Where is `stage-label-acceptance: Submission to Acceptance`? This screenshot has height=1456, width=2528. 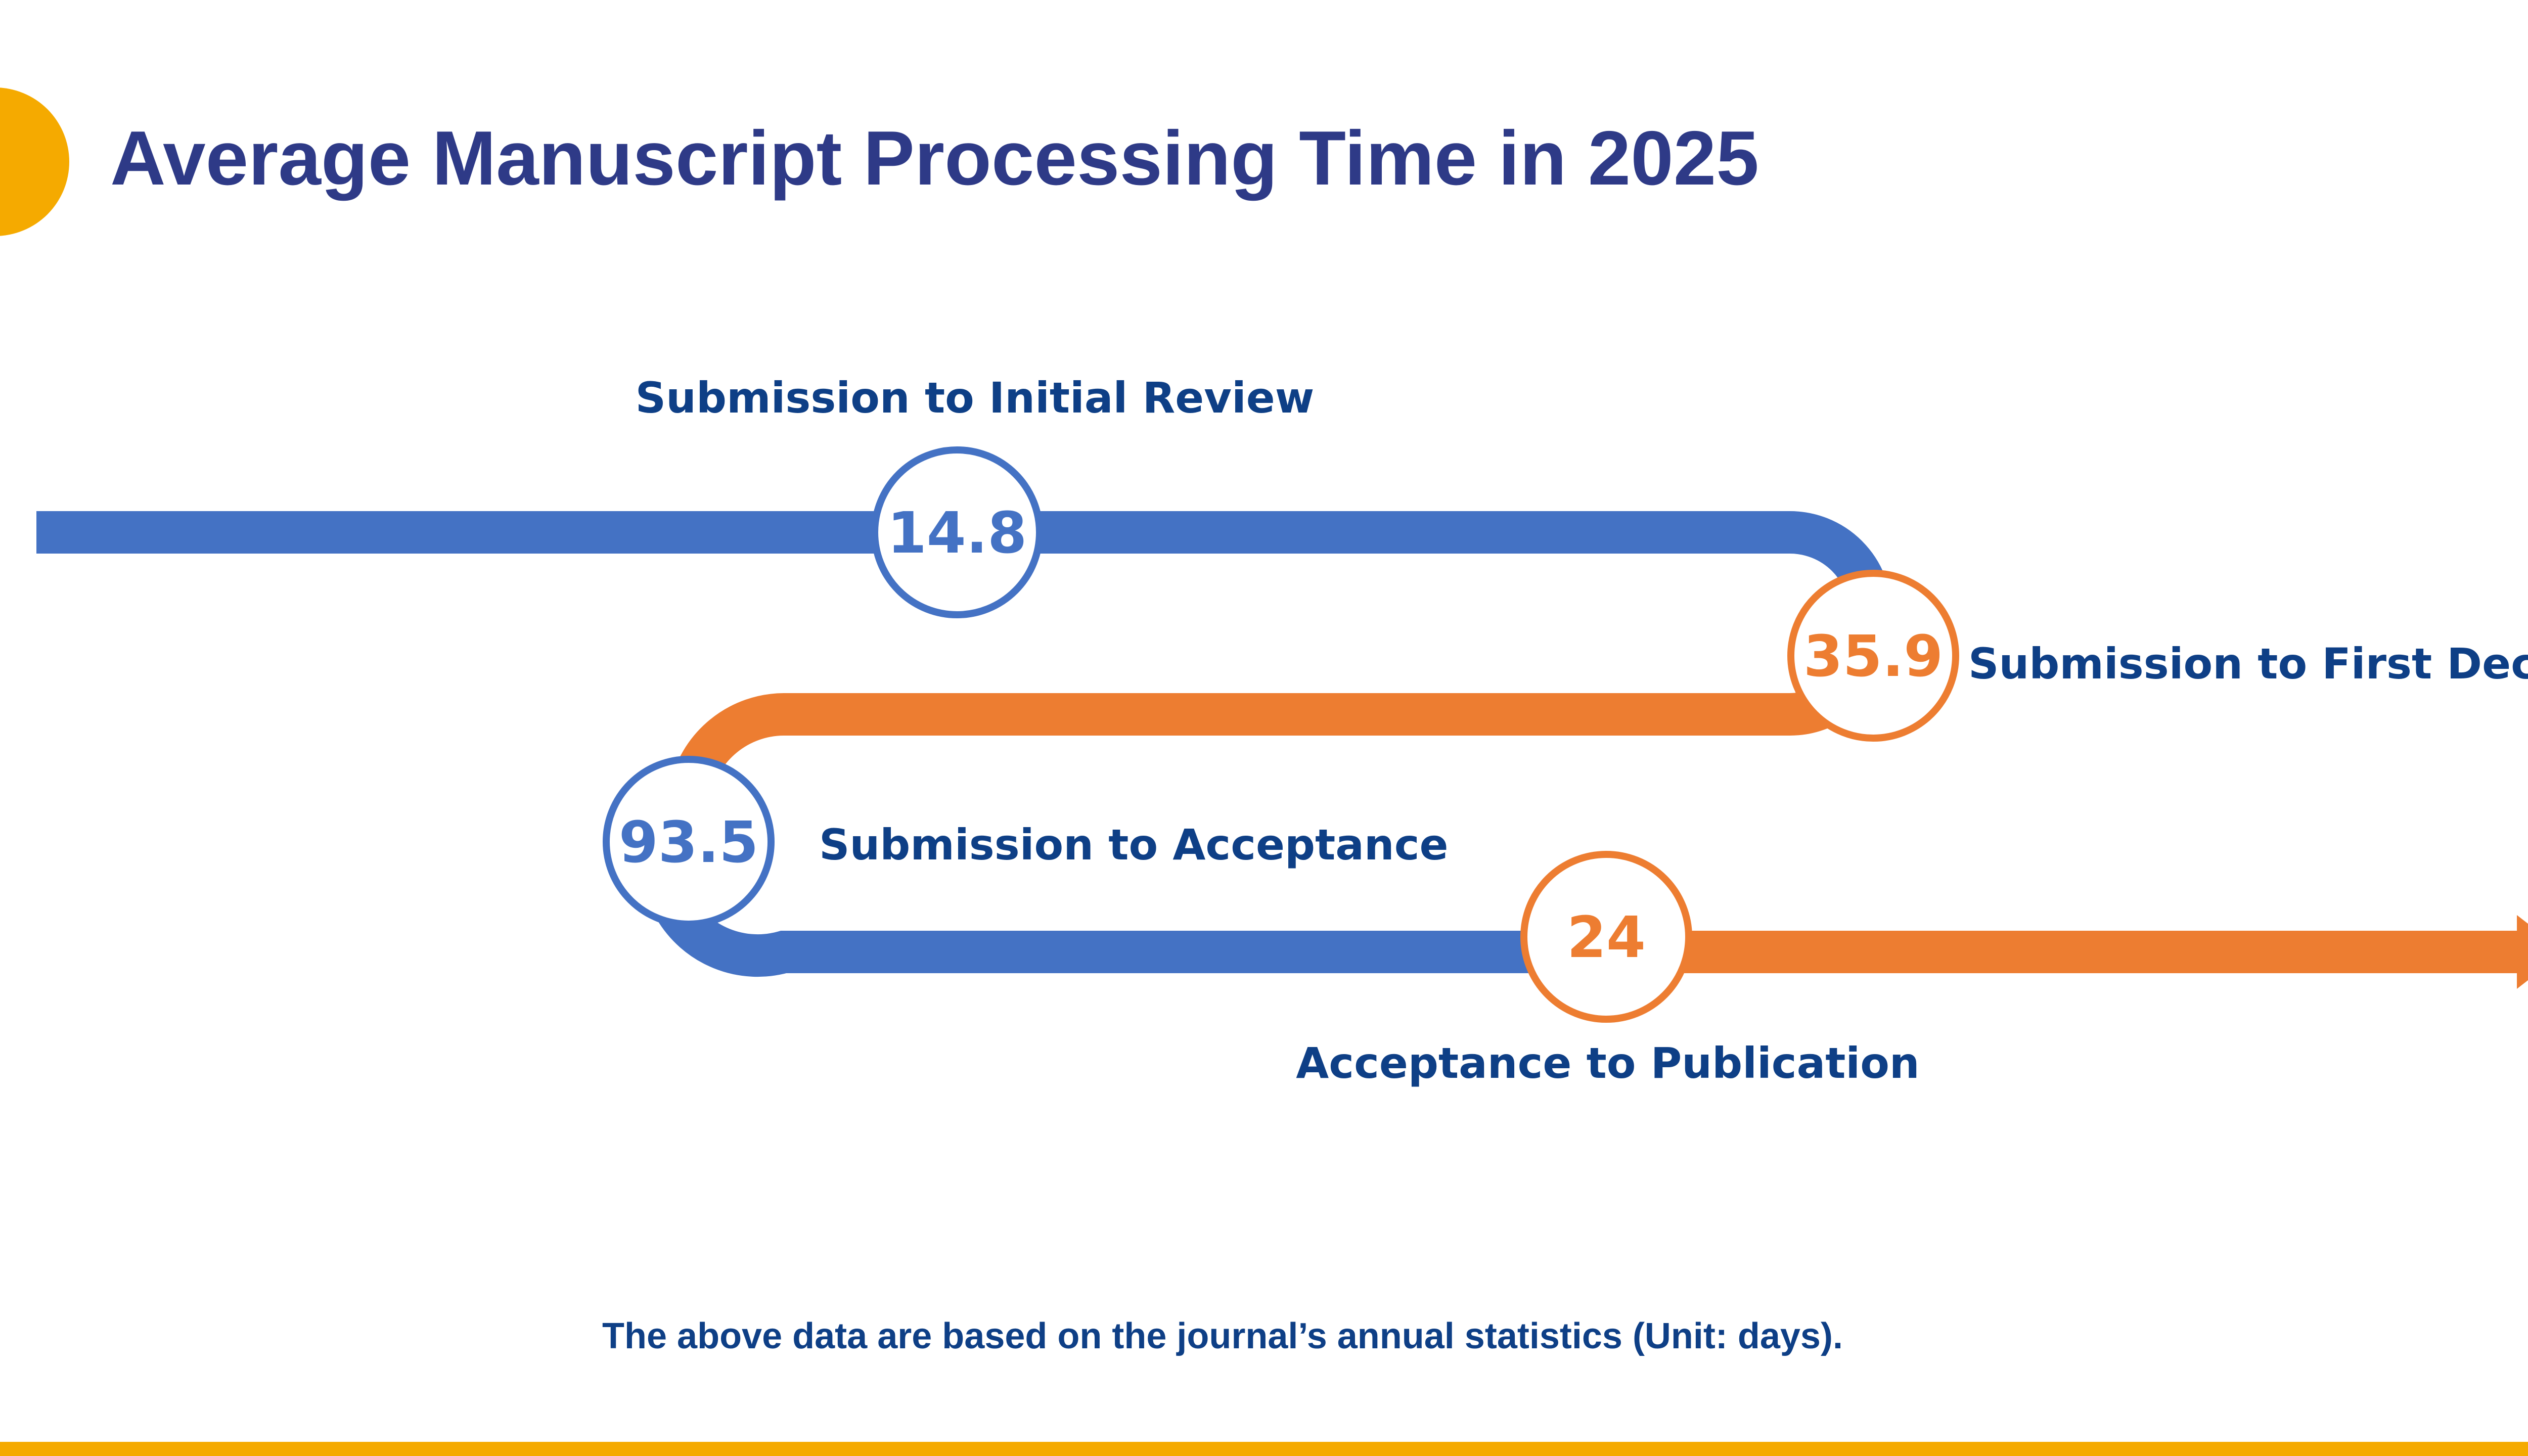 stage-label-acceptance: Submission to Acceptance is located at coordinates (1134, 845).